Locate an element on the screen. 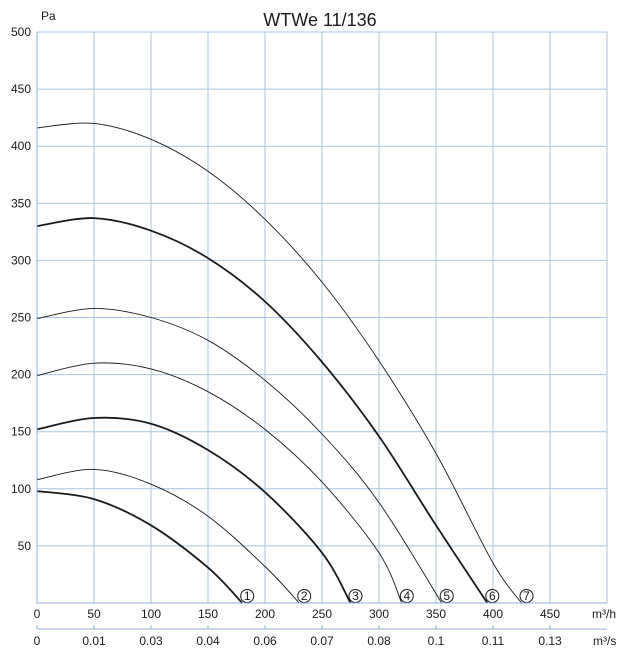  x-tick-label: 0 is located at coordinates (37, 614).